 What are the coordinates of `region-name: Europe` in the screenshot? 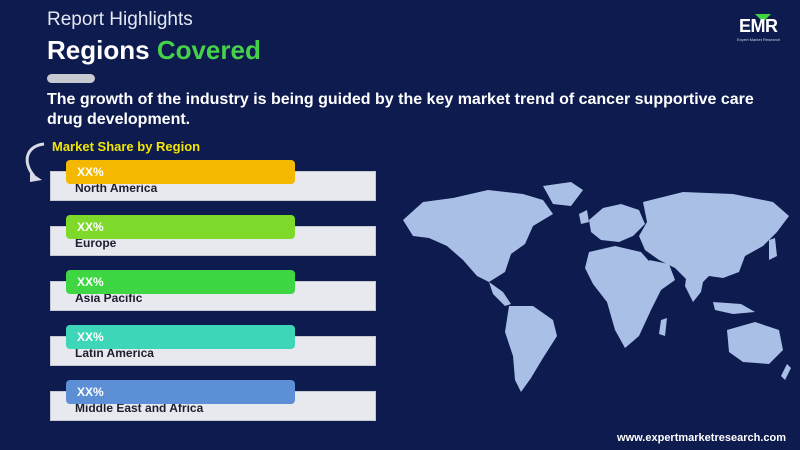 It's located at (96, 243).